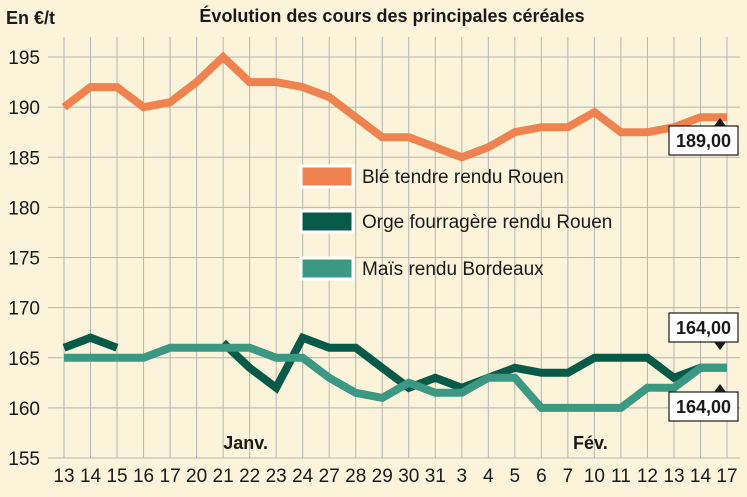 The width and height of the screenshot is (747, 497). What do you see at coordinates (276, 476) in the screenshot?
I see `x-tick-label: 23` at bounding box center [276, 476].